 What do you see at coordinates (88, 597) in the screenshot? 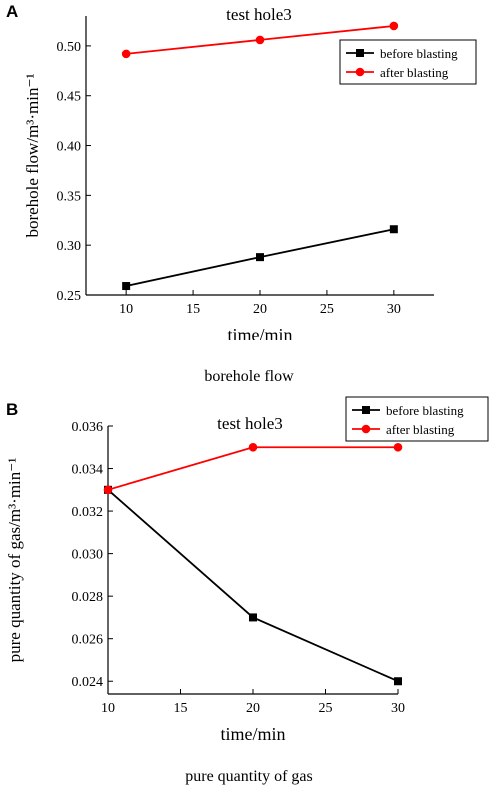
I see `y-tick-label: 0.028` at bounding box center [88, 597].